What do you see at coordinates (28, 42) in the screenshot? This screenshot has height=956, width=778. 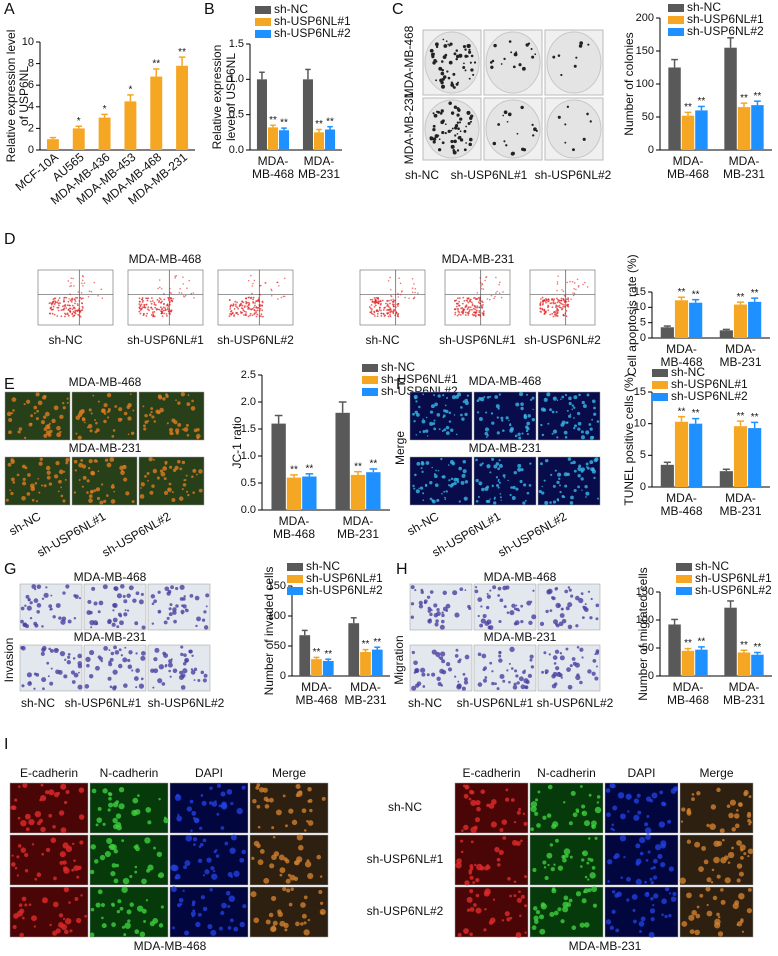 I see `y-tick-label: 10` at bounding box center [28, 42].